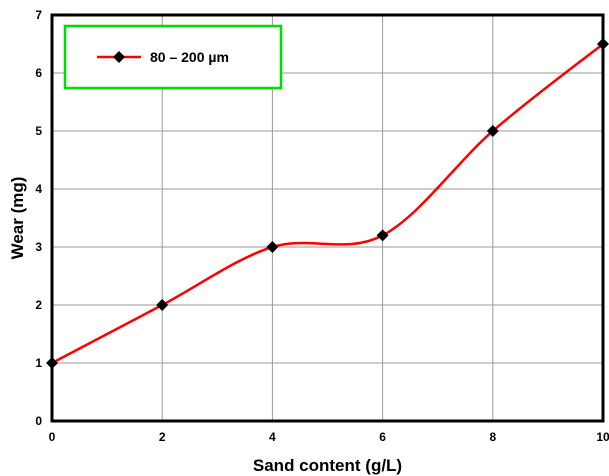 This screenshot has width=609, height=476. What do you see at coordinates (382, 437) in the screenshot?
I see `x-tick-label: 6` at bounding box center [382, 437].